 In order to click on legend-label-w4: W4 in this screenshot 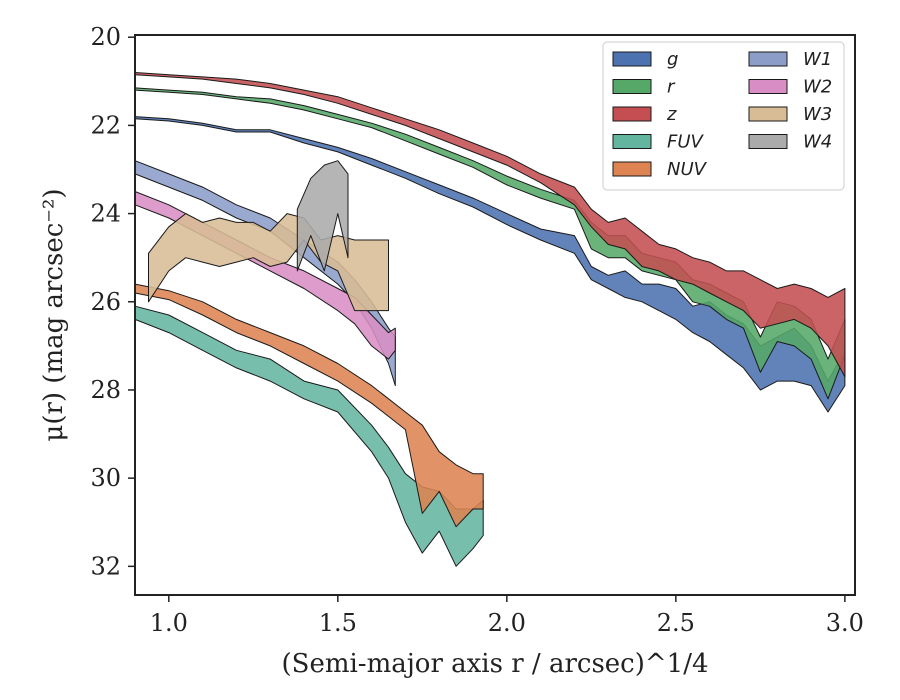, I will do `click(817, 142)`.